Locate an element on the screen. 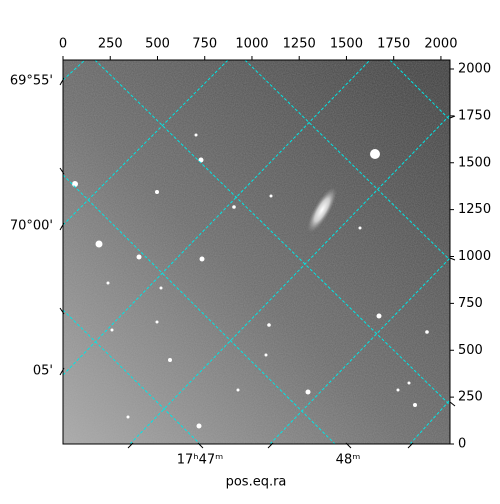 The width and height of the screenshot is (500, 504). world-x-label: 17ʰ47ᵐ is located at coordinates (200, 460).